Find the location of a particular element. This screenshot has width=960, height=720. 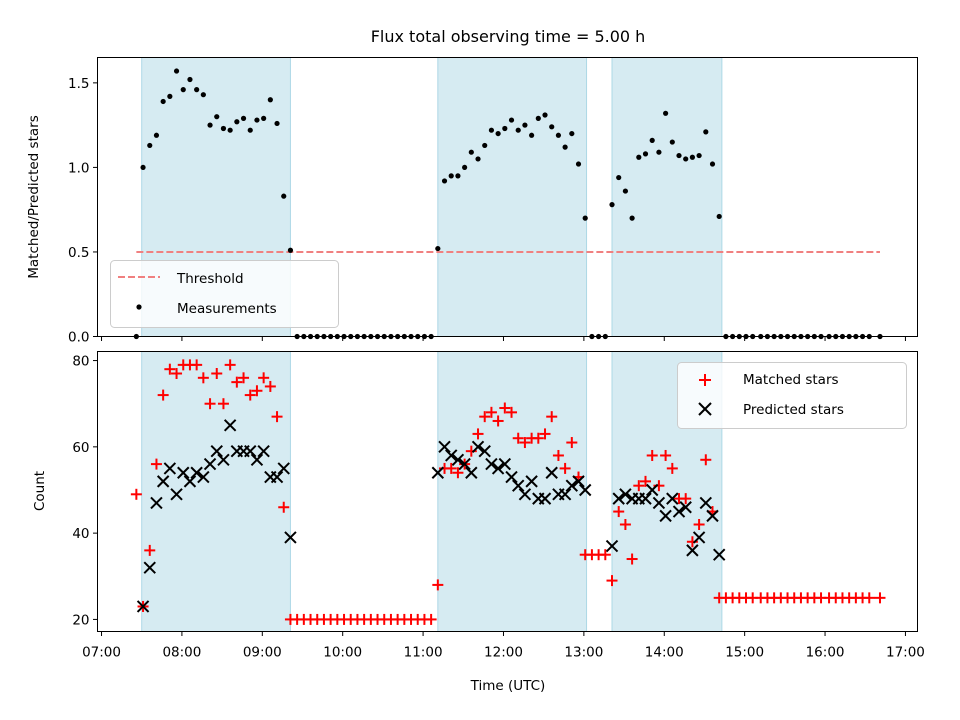

x-tick-label: 11:00 is located at coordinates (423, 653).